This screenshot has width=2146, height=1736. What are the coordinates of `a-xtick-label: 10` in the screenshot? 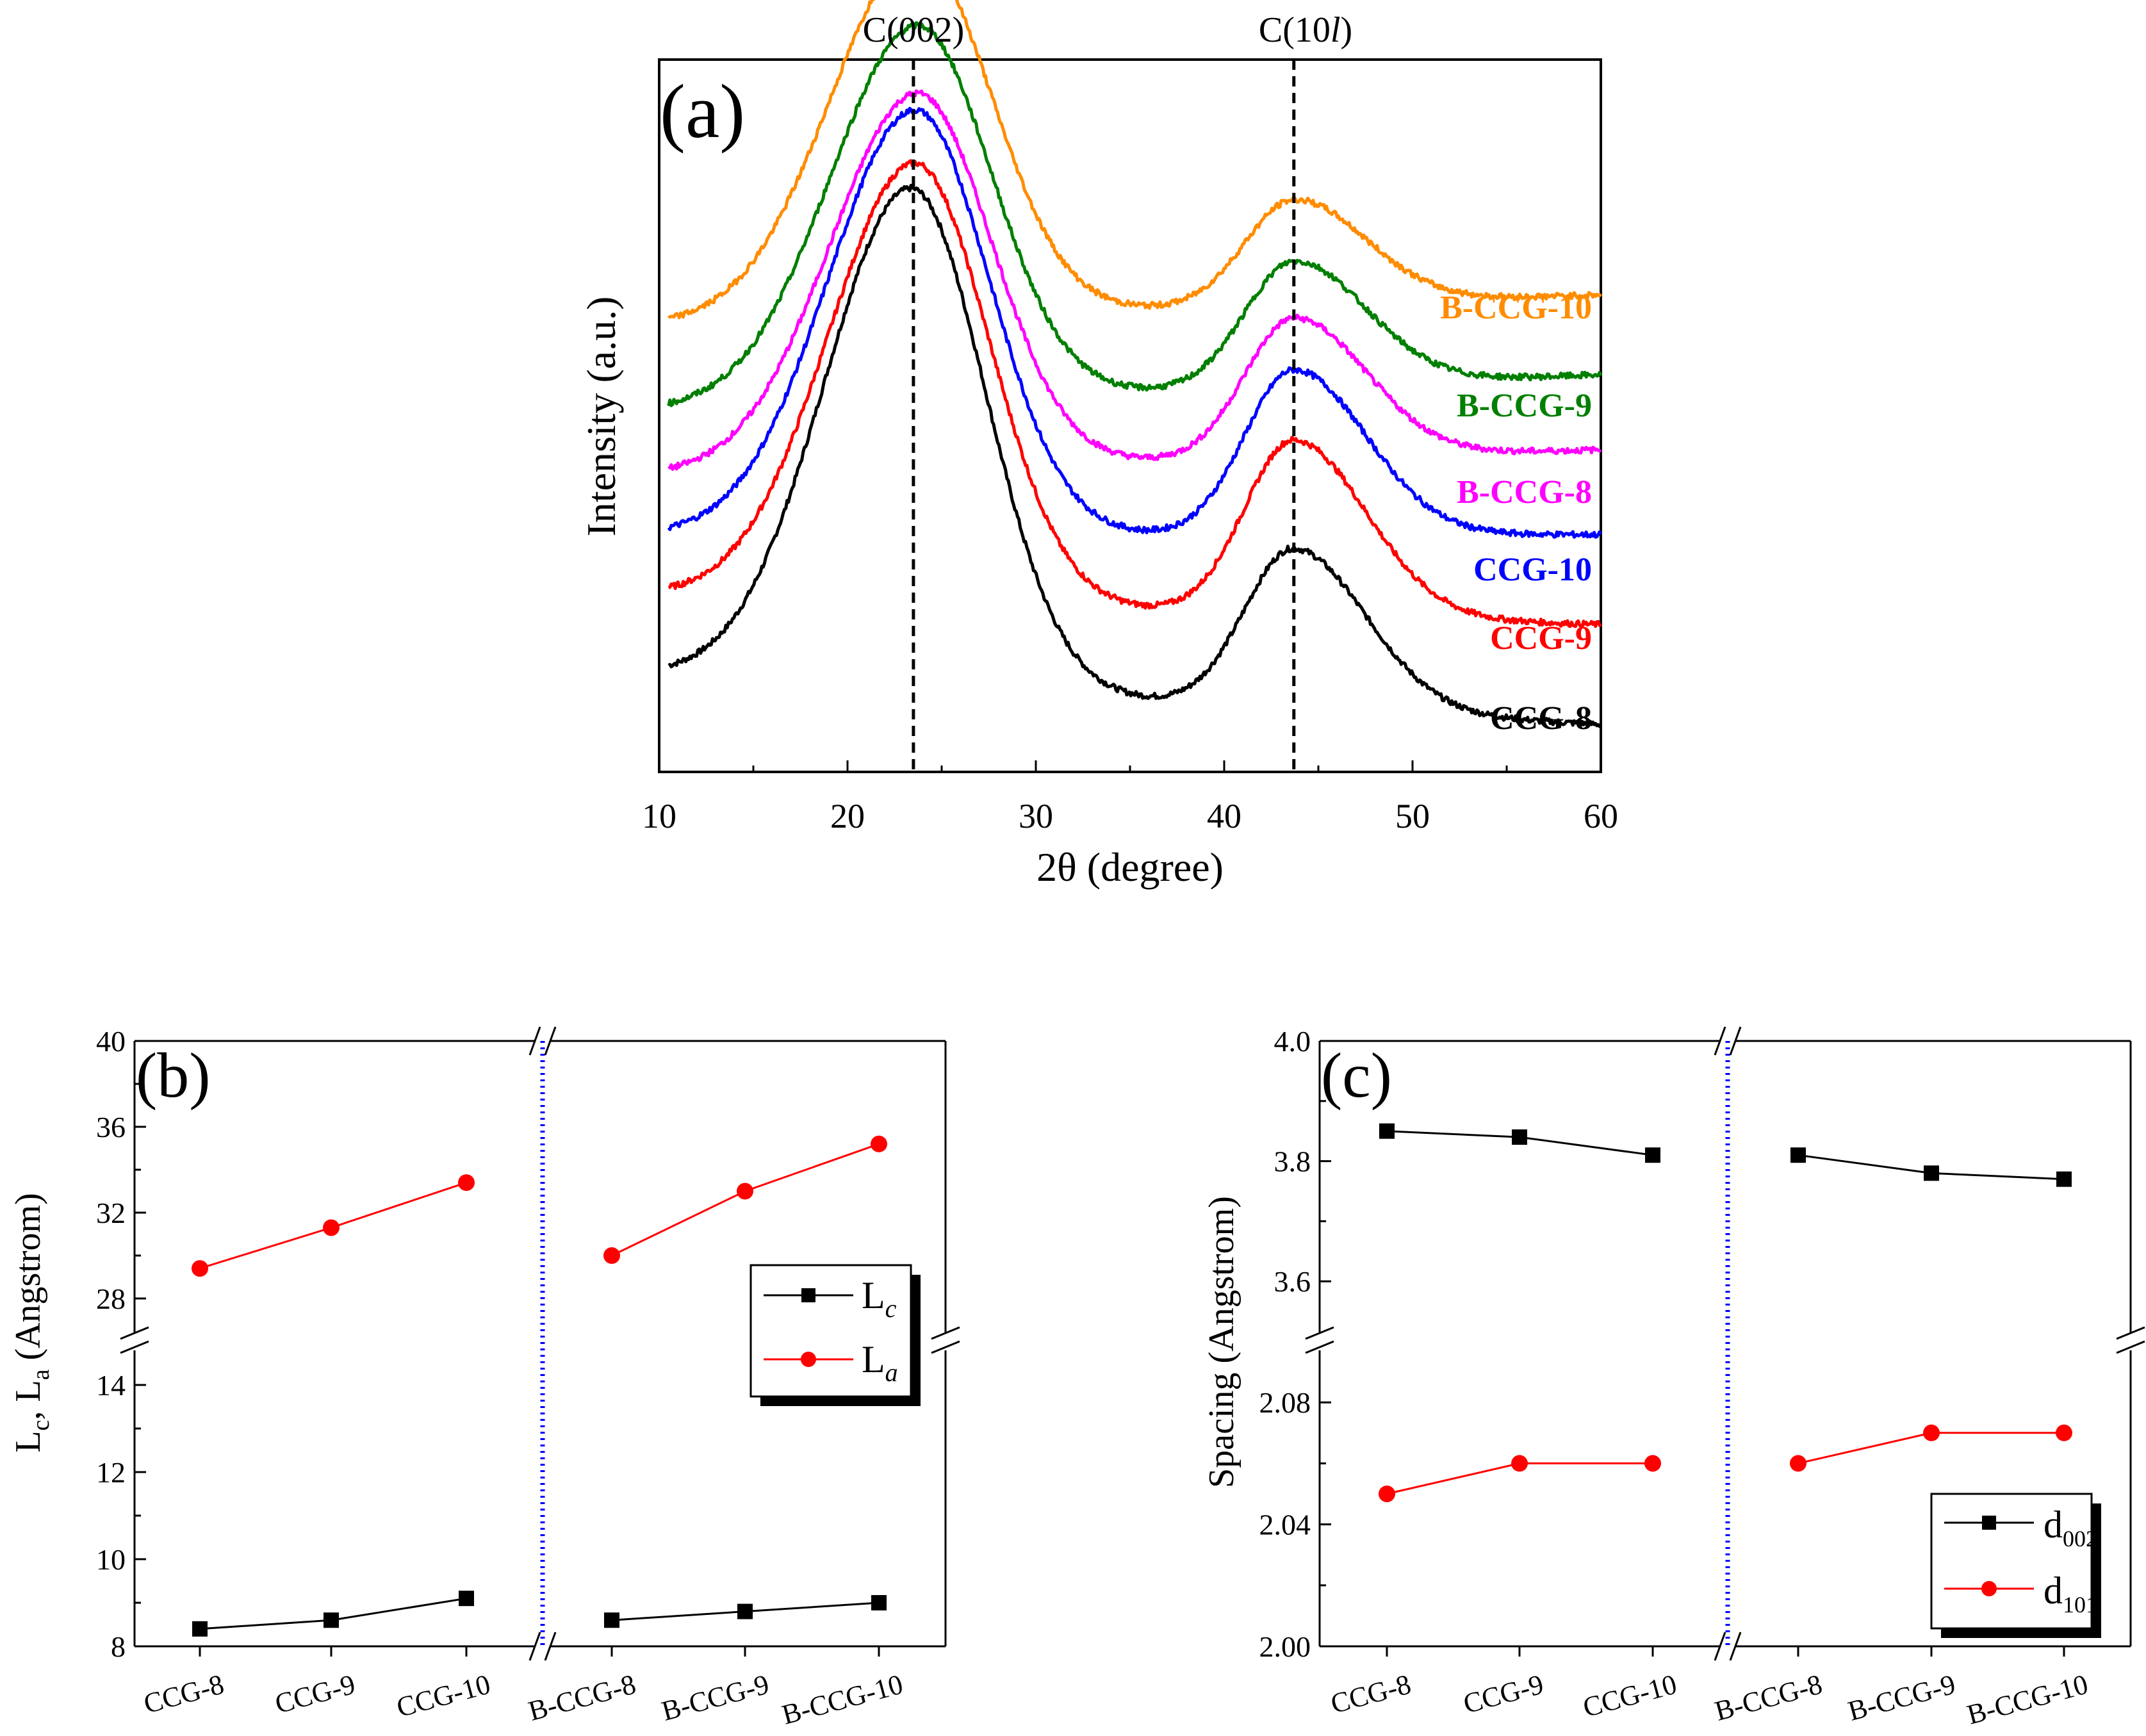 It's located at (659, 816).